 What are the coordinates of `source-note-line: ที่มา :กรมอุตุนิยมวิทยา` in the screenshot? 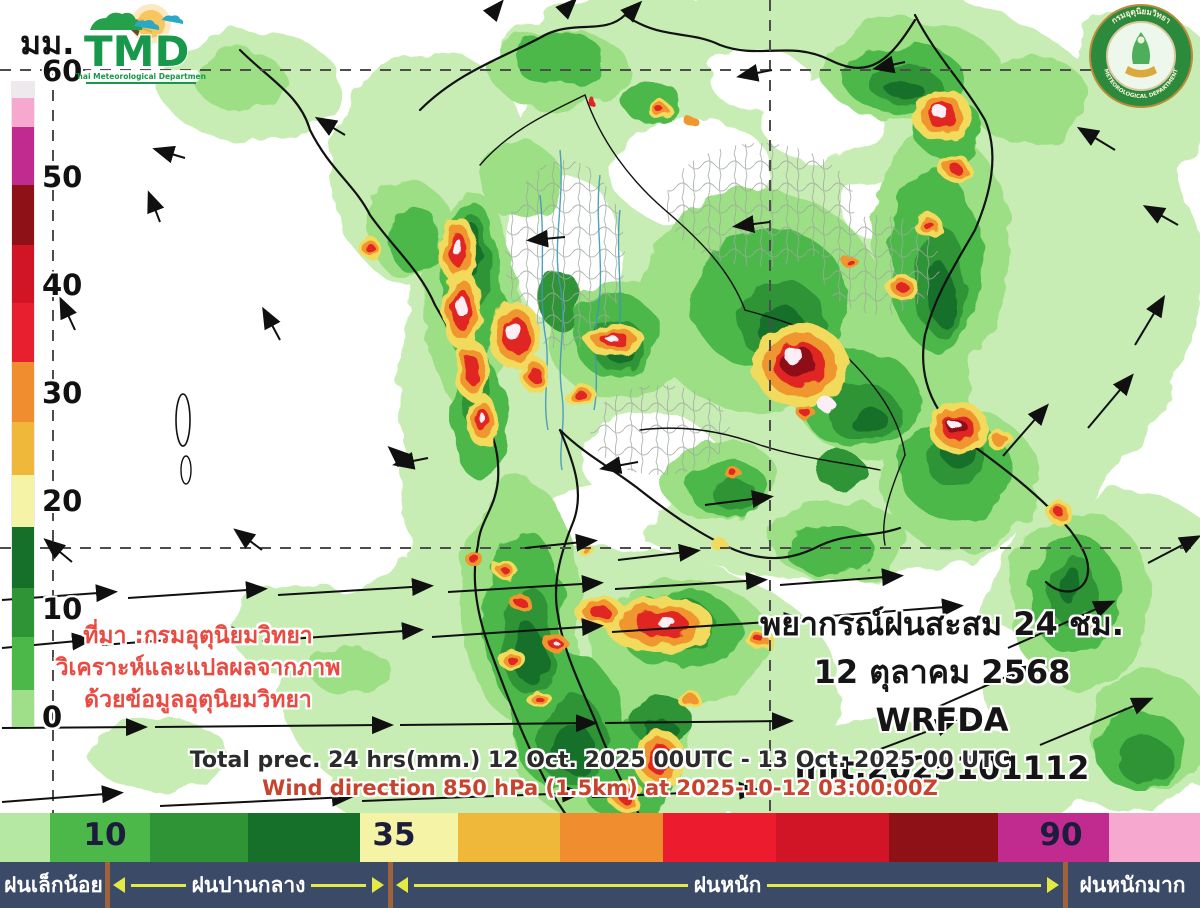 It's located at (198, 636).